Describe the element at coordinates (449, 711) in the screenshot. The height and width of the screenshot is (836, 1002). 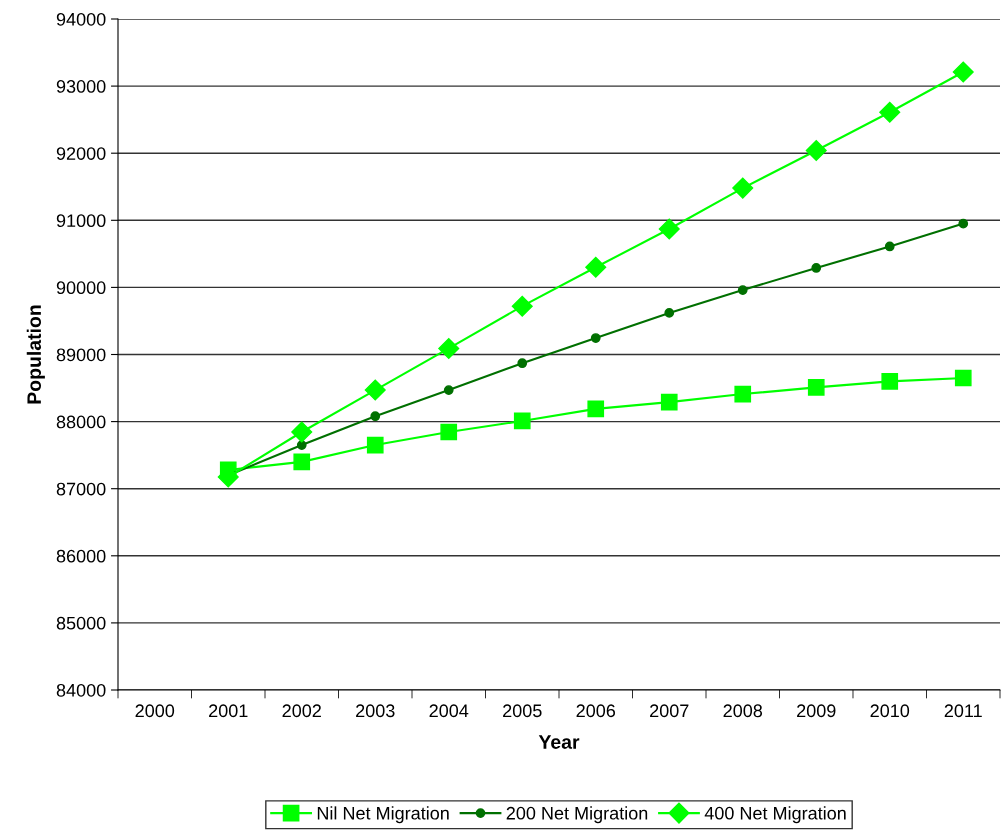
I see `x-tick-label: 2004` at that location.